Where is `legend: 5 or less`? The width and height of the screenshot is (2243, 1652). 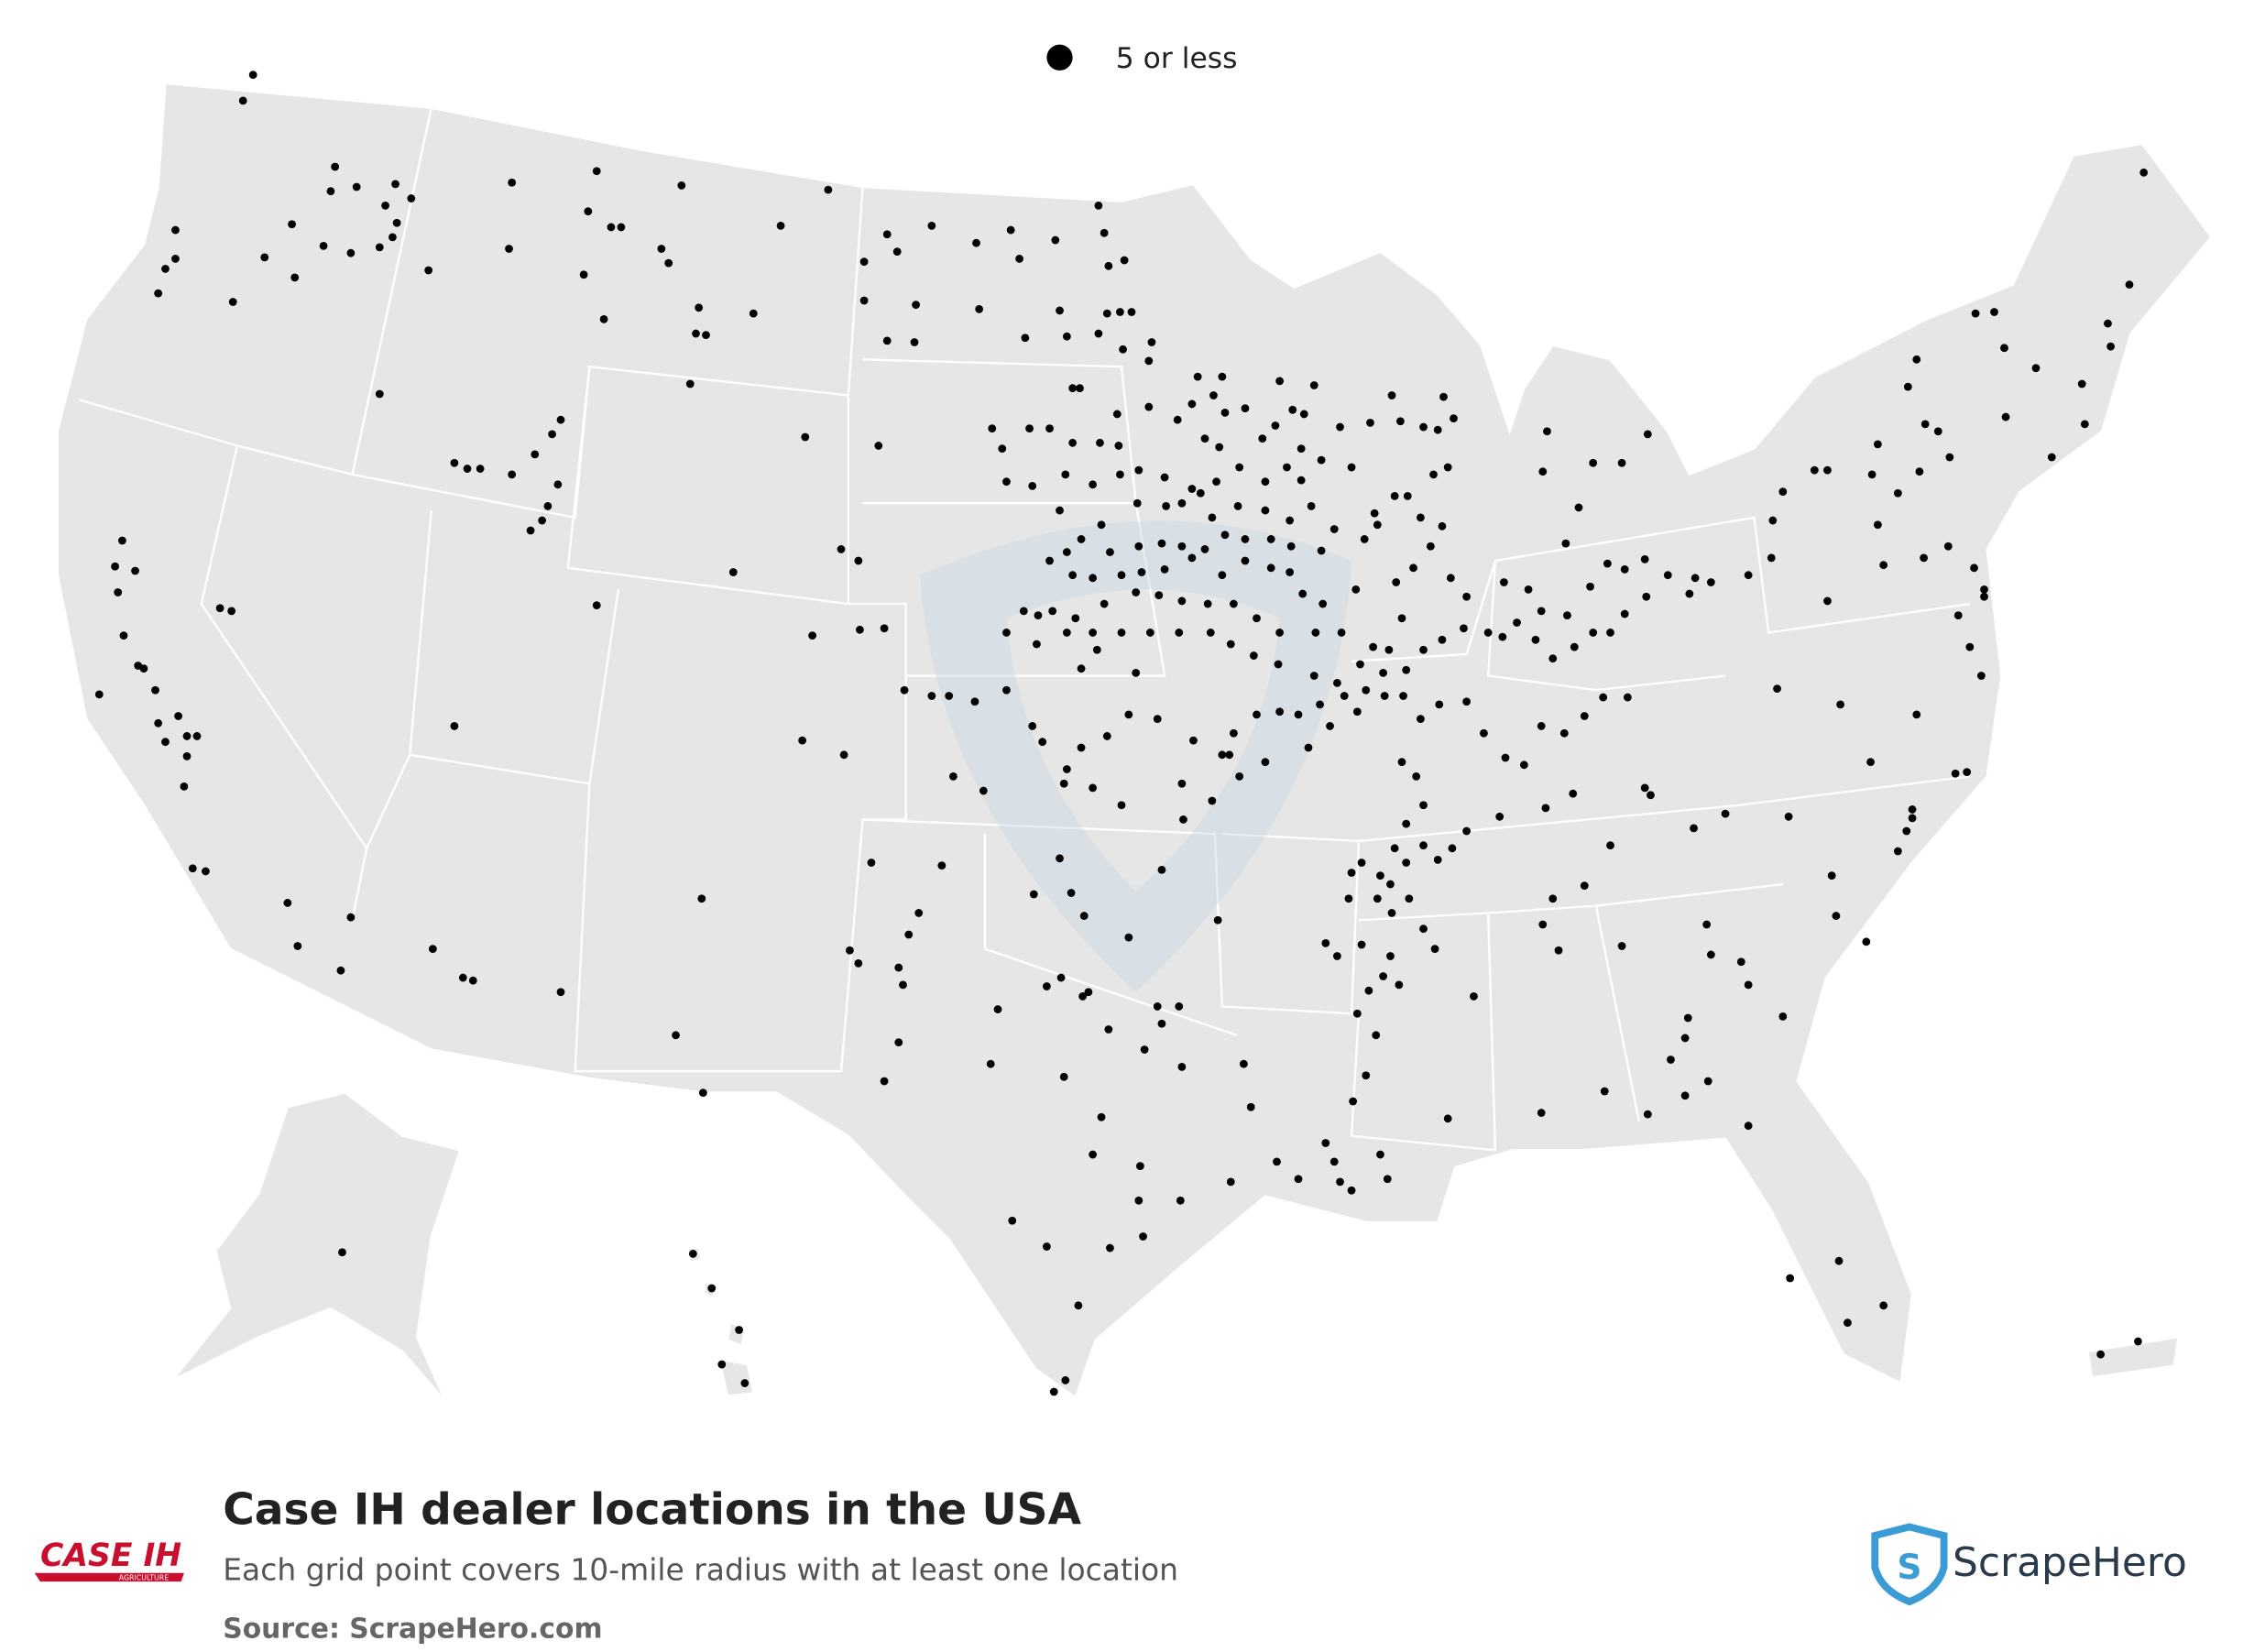 legend: 5 or less is located at coordinates (1141, 58).